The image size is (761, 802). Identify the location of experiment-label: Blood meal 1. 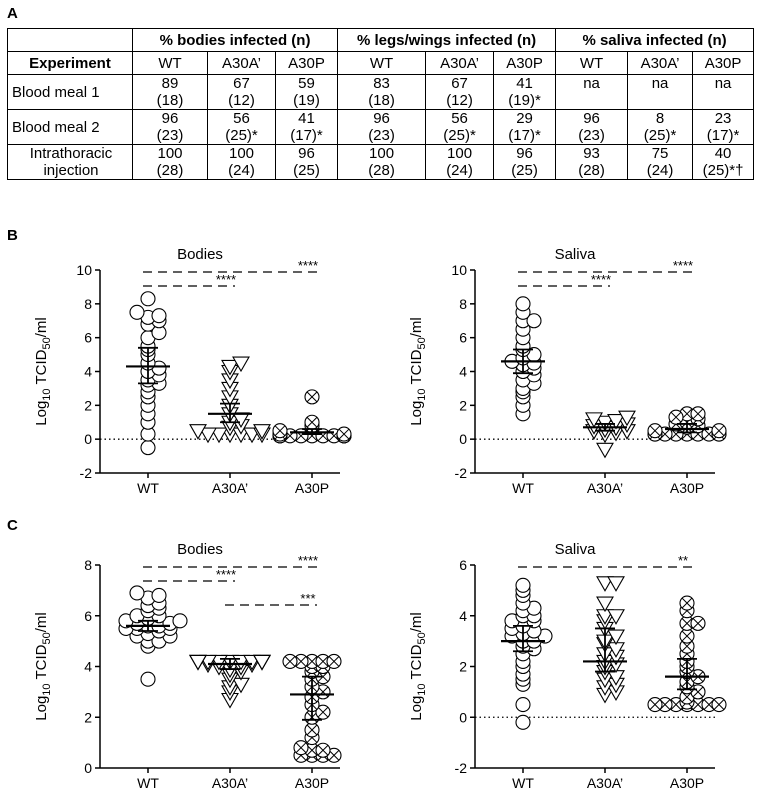
(70, 92).